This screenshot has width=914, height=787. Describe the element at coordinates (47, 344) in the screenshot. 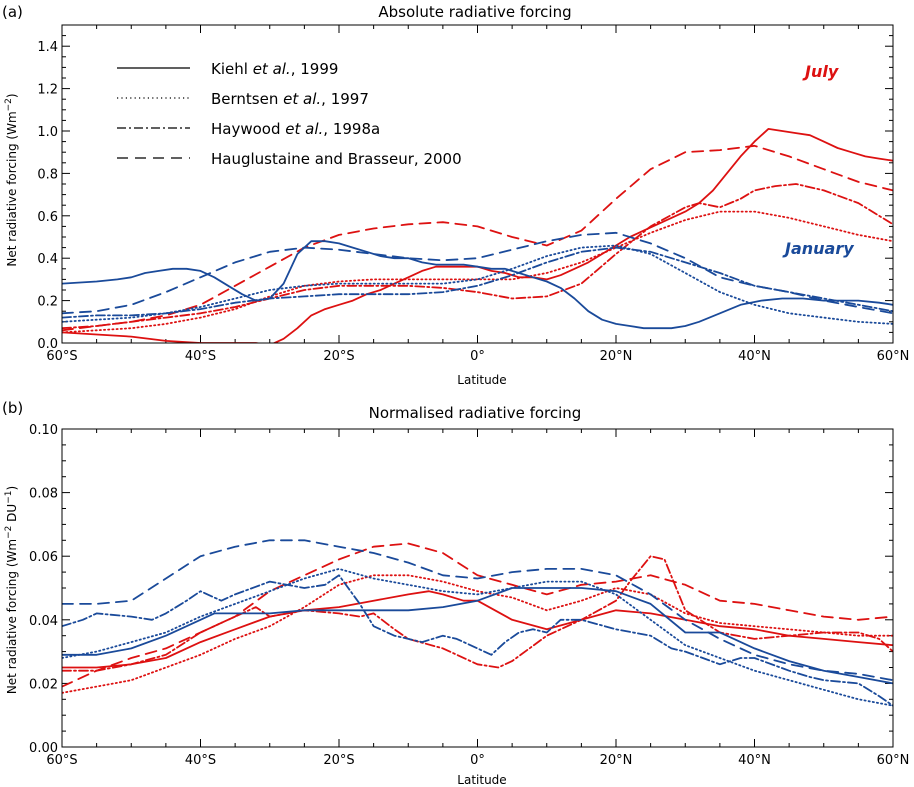

I see `y-tick-label: 0.0` at that location.